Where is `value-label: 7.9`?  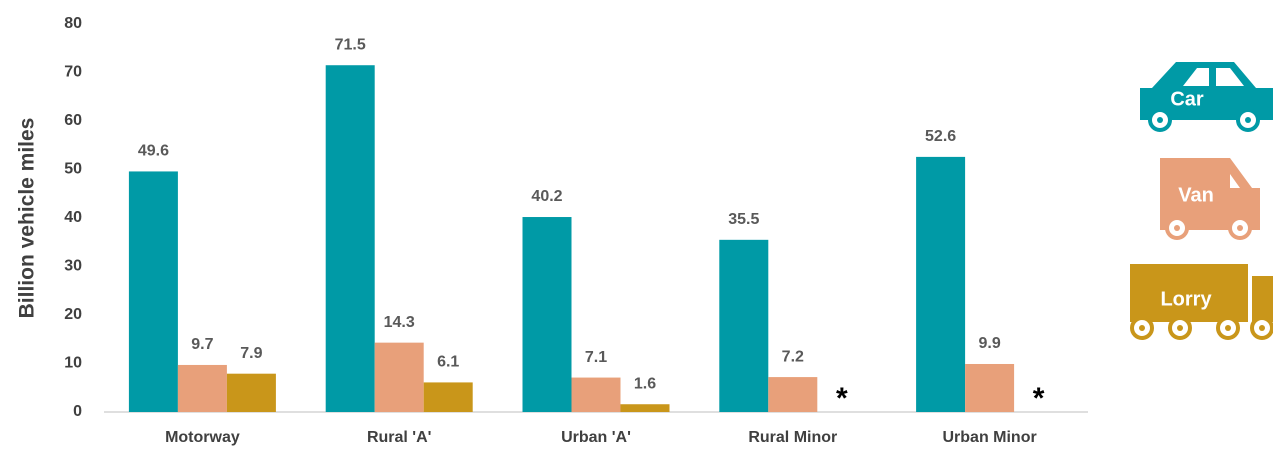 value-label: 7.9 is located at coordinates (251, 353).